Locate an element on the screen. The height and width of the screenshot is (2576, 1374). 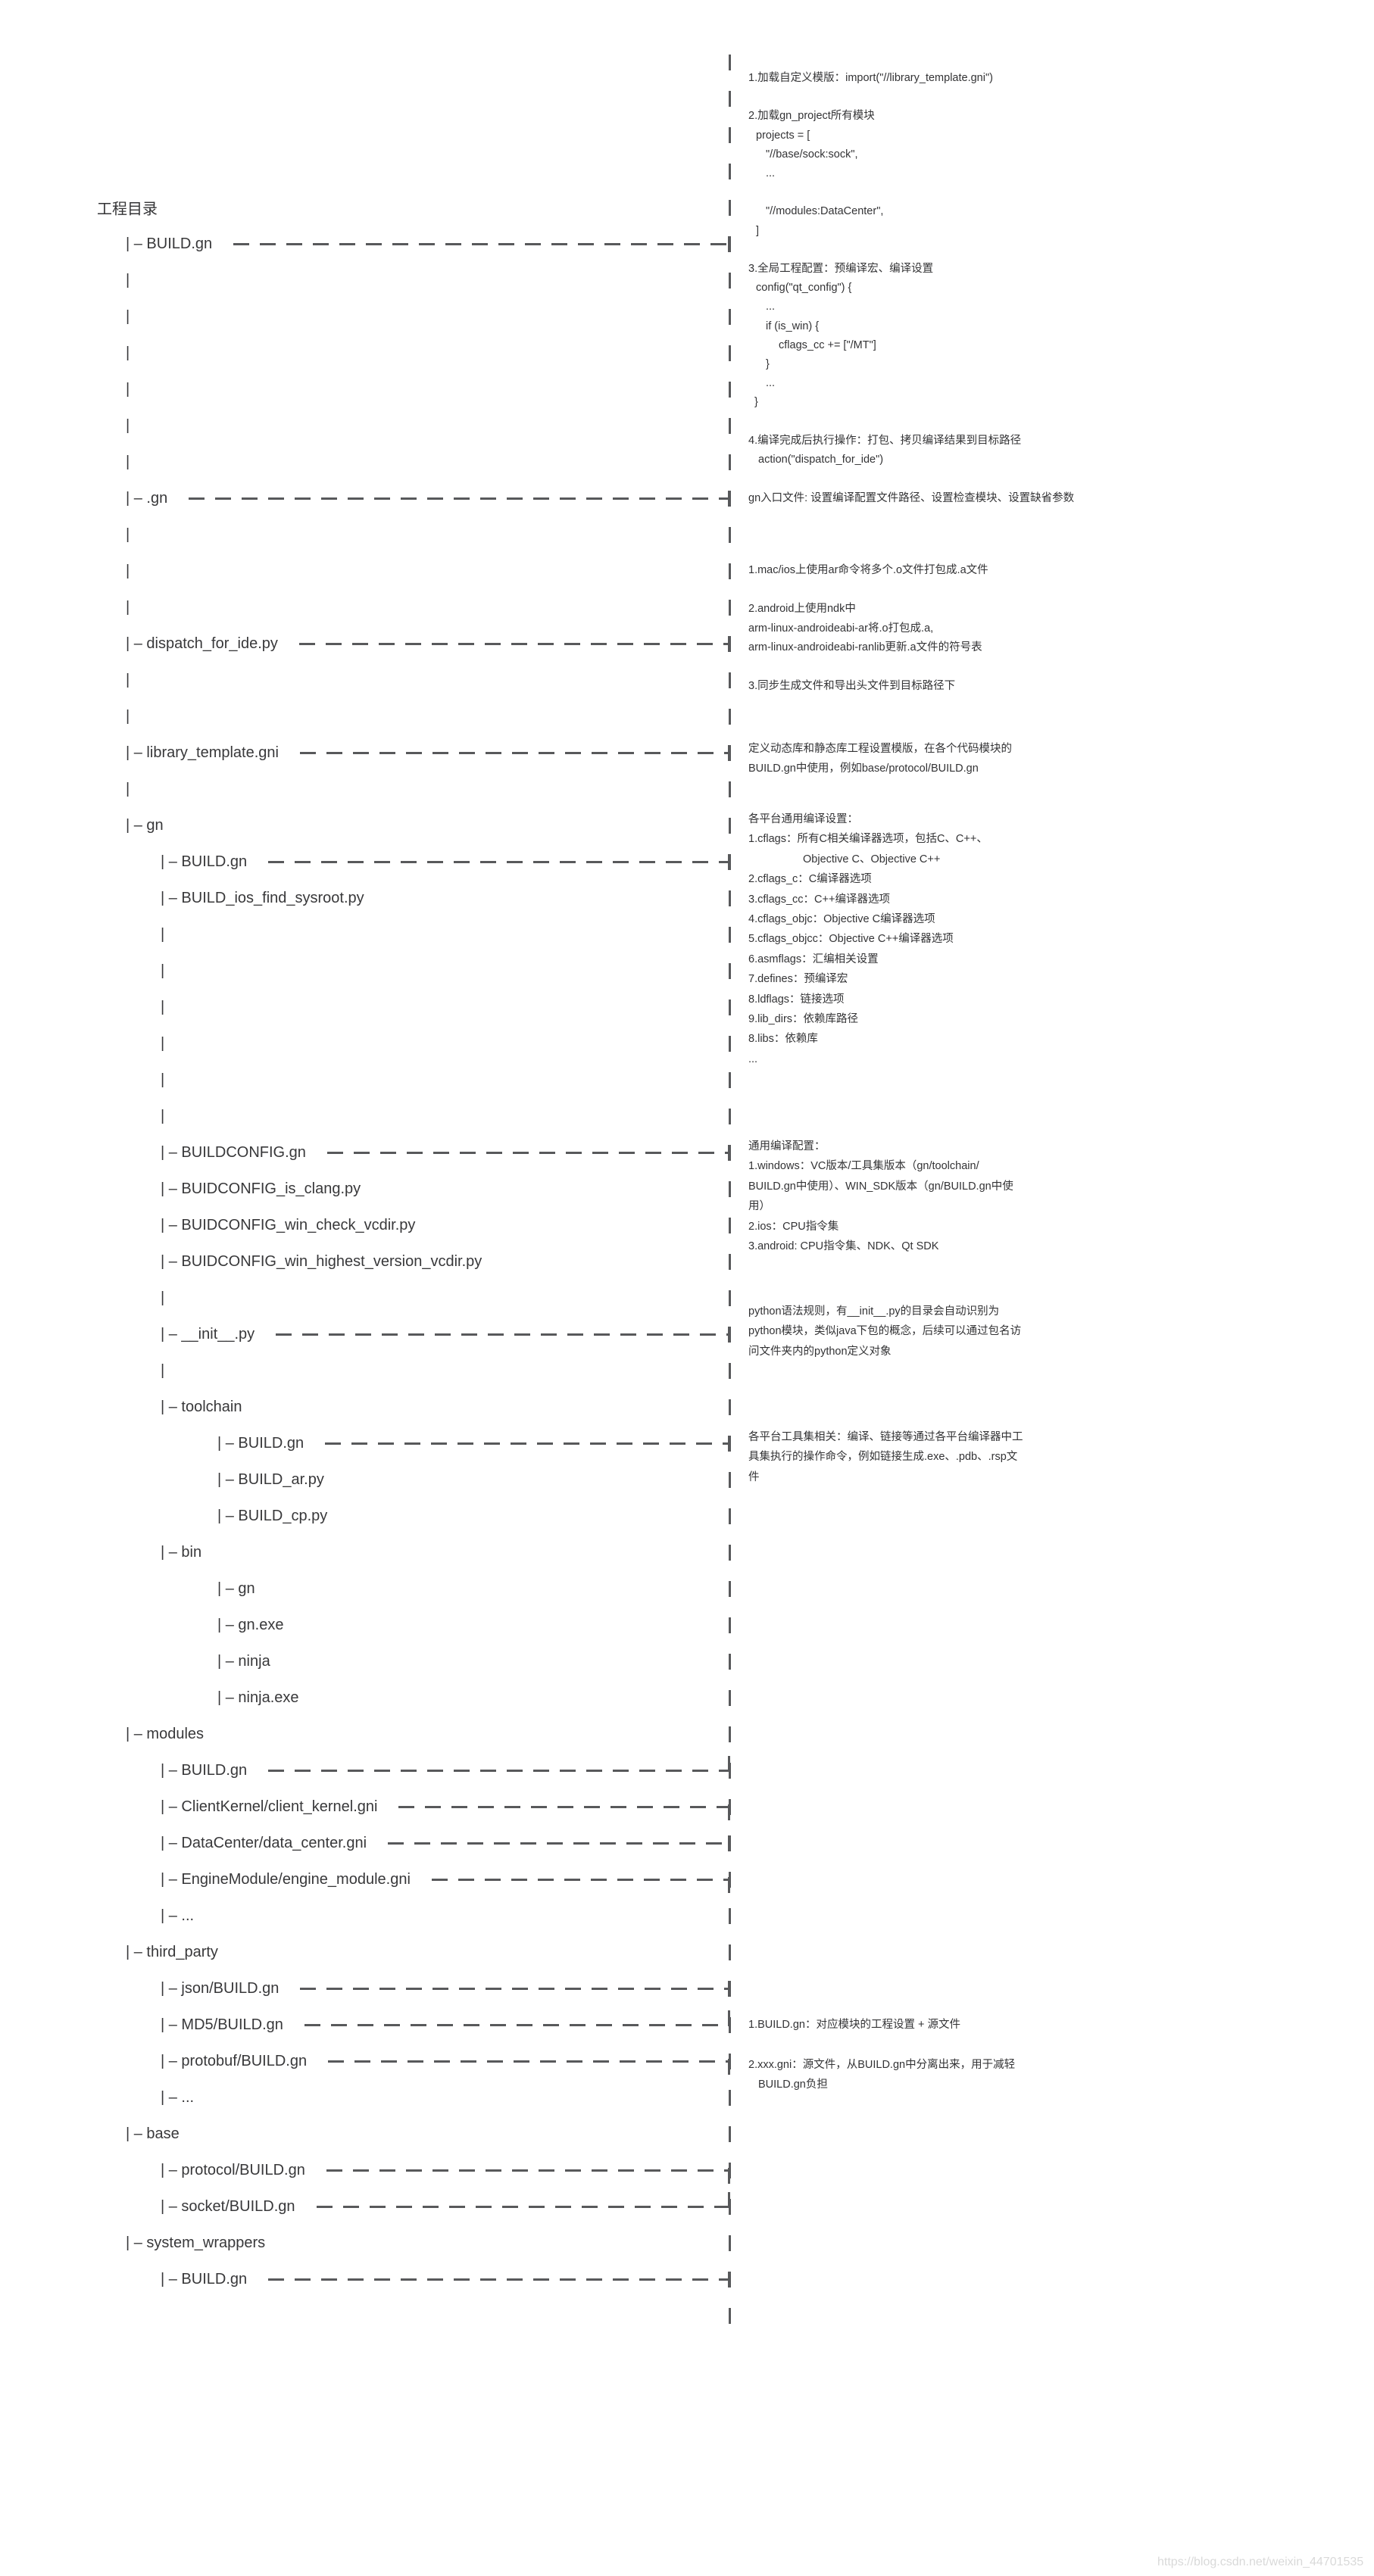
annotation-line-gn_build_gn: 各平台通用编译设置： is located at coordinates (803, 818).